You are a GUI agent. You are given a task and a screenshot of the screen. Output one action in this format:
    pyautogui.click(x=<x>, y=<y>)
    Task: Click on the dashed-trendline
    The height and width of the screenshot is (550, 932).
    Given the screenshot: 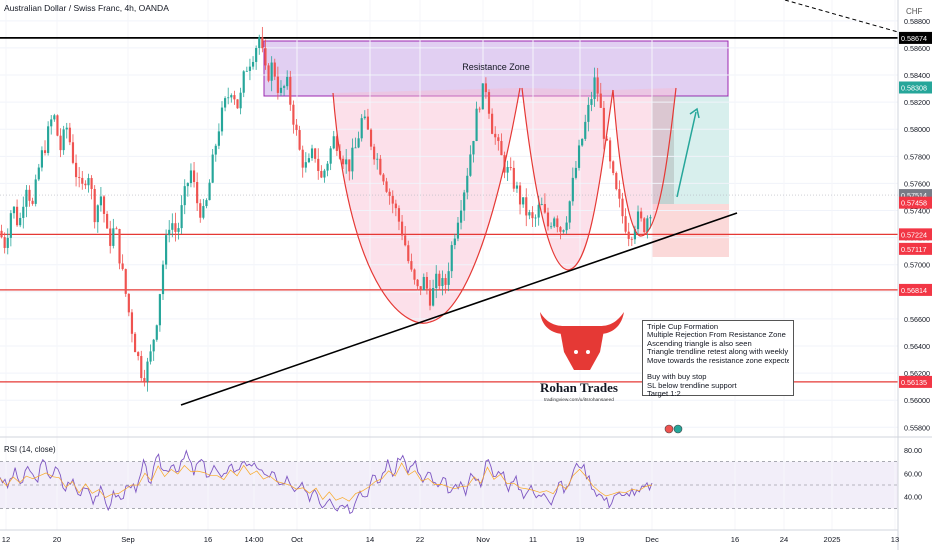 What is the action you would take?
    pyautogui.click(x=841, y=16)
    